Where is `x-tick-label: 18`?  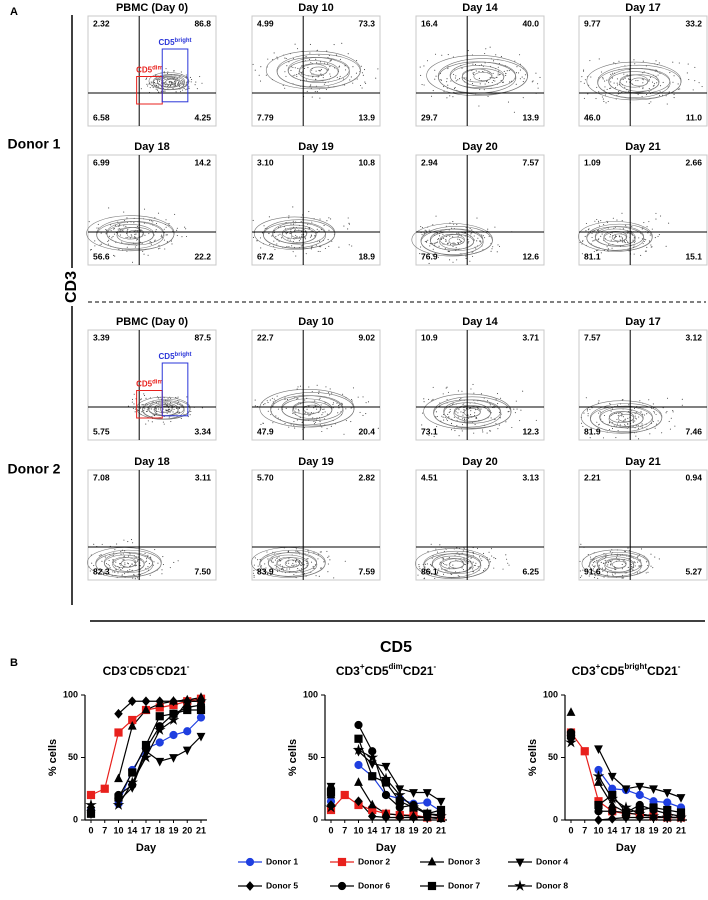 x-tick-label: 18 is located at coordinates (400, 830).